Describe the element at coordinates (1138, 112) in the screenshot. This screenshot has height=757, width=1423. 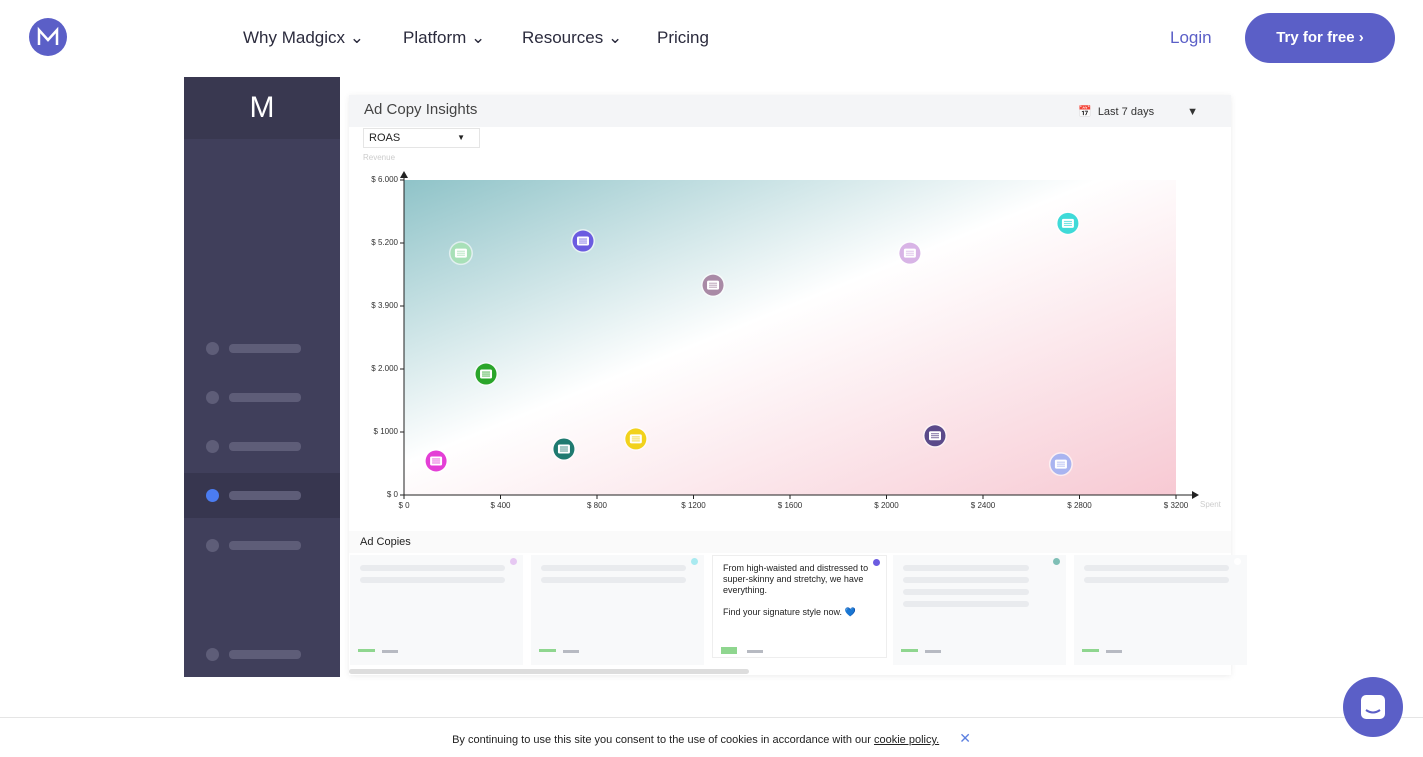
I see `period-select: 📅 Last 7 days ▼` at that location.